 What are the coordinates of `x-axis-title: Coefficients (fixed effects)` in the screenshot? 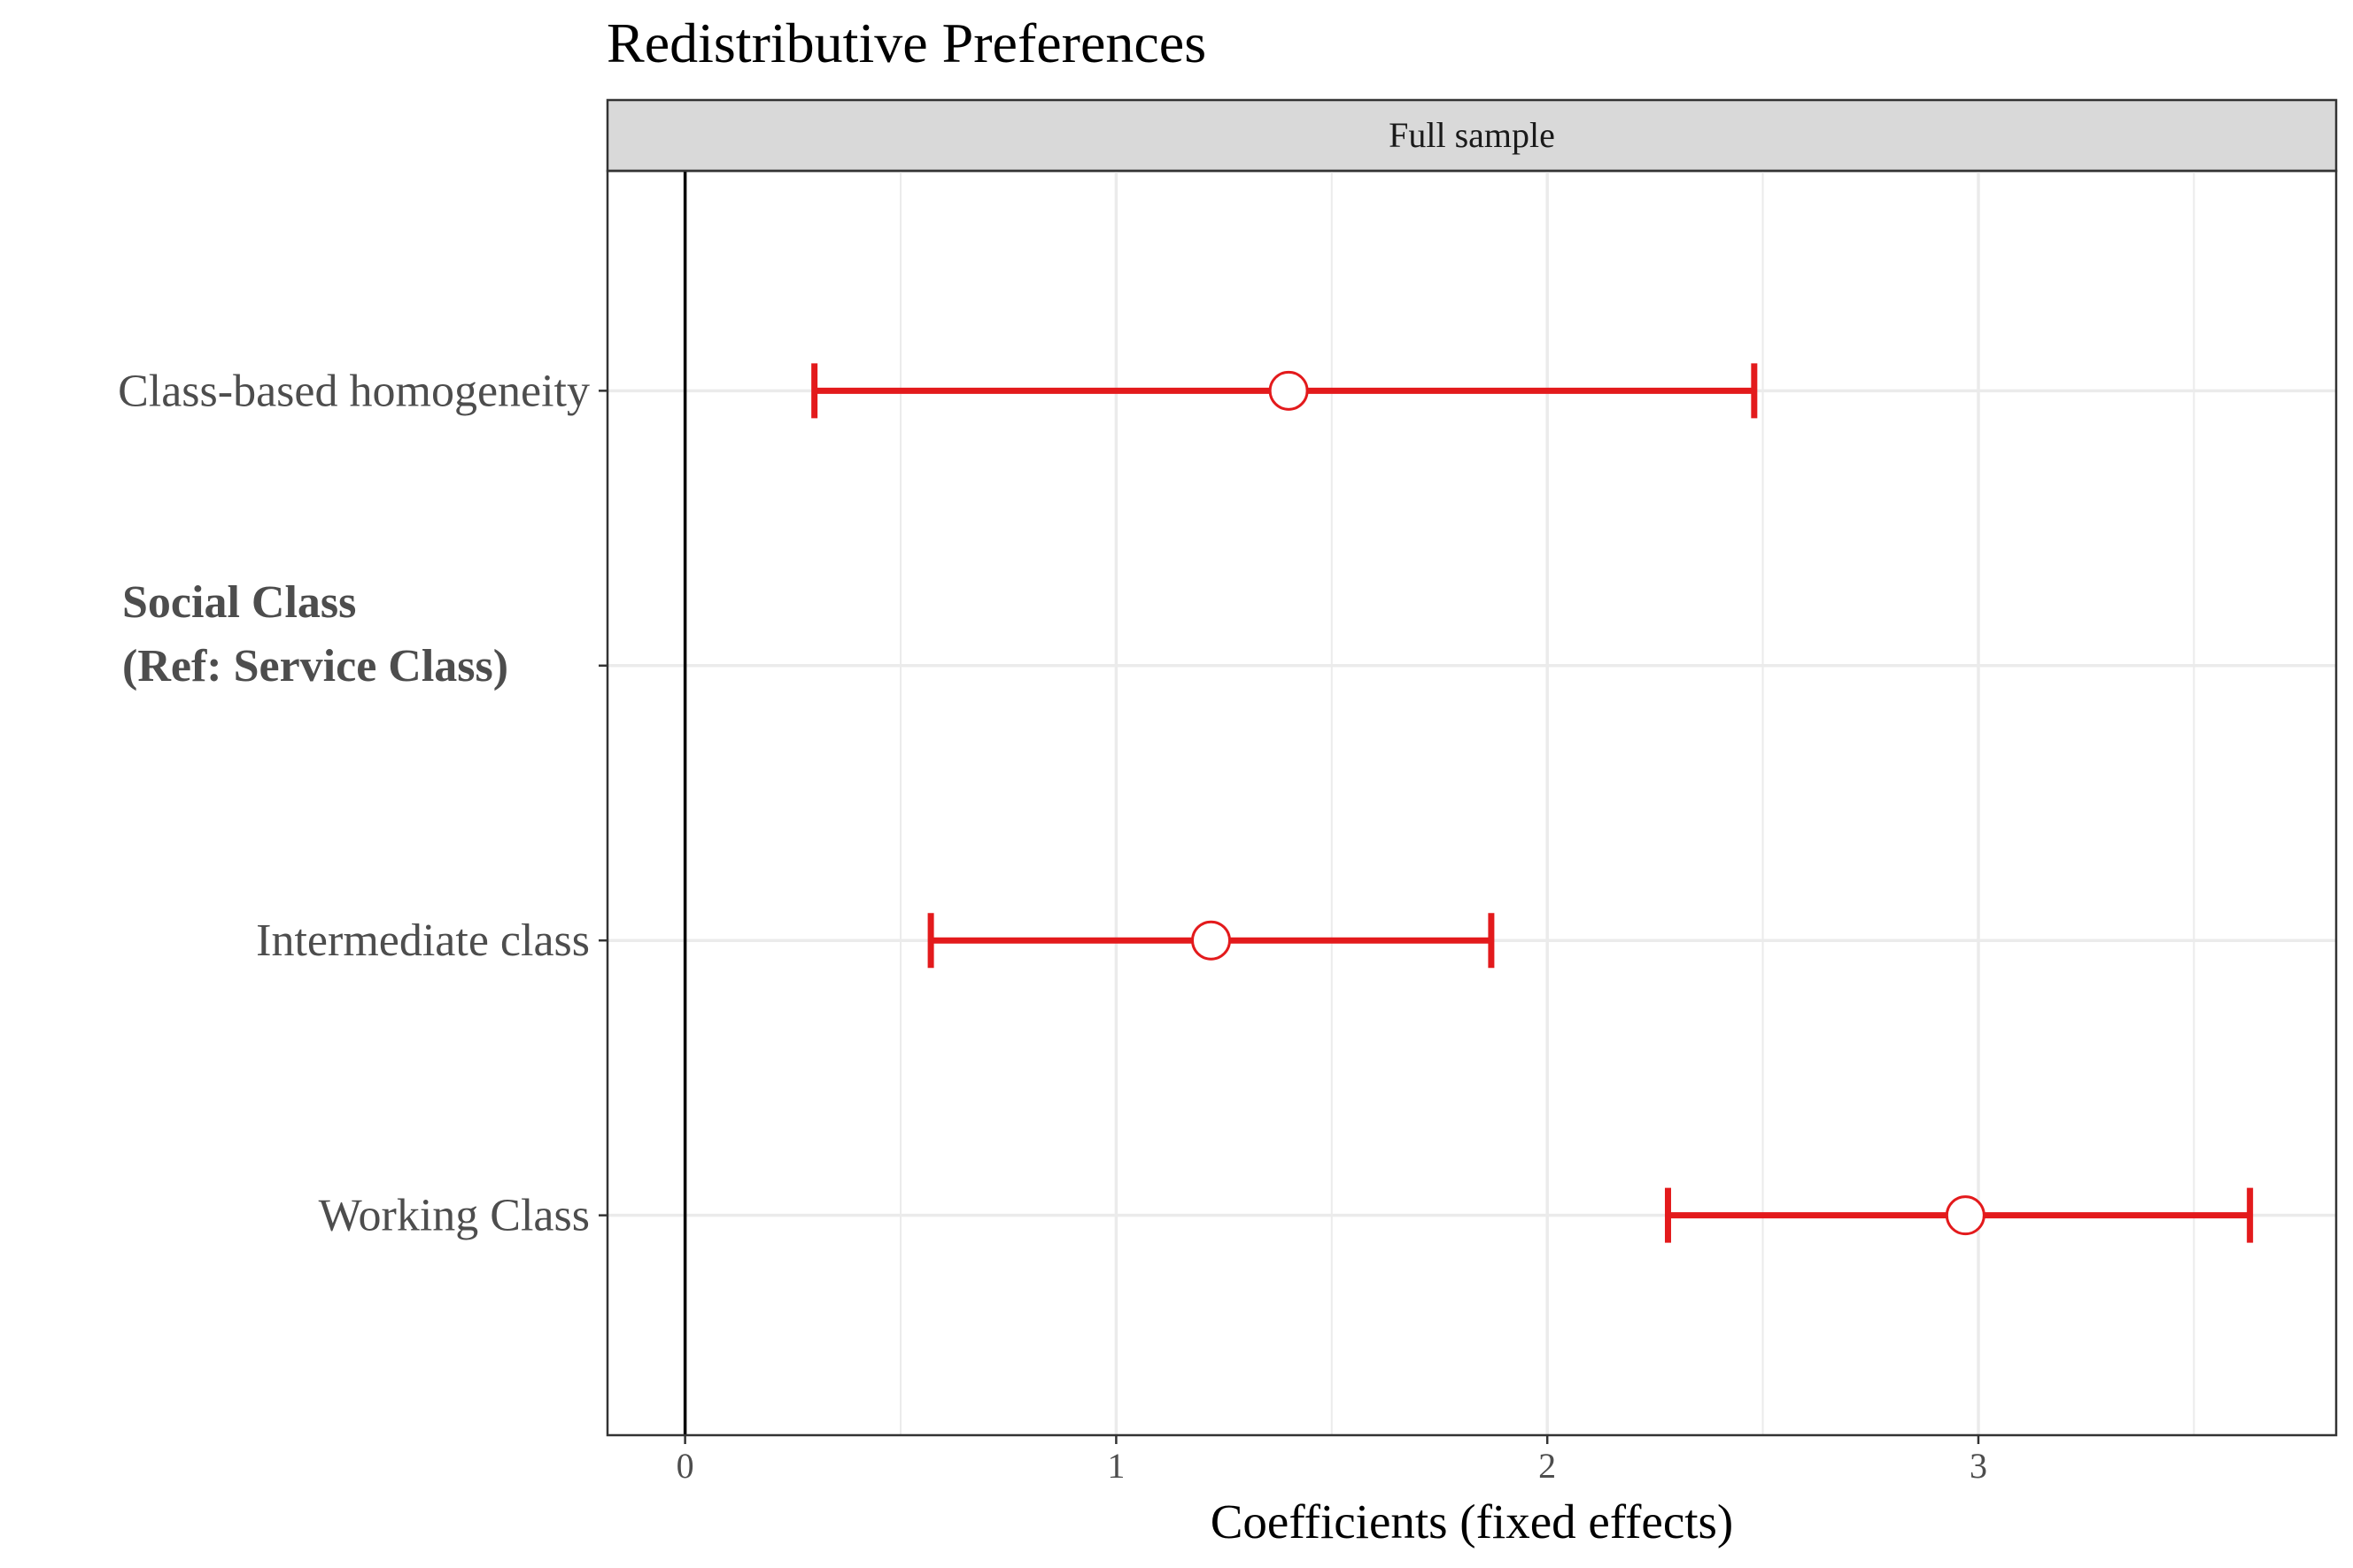 It's located at (1472, 1522).